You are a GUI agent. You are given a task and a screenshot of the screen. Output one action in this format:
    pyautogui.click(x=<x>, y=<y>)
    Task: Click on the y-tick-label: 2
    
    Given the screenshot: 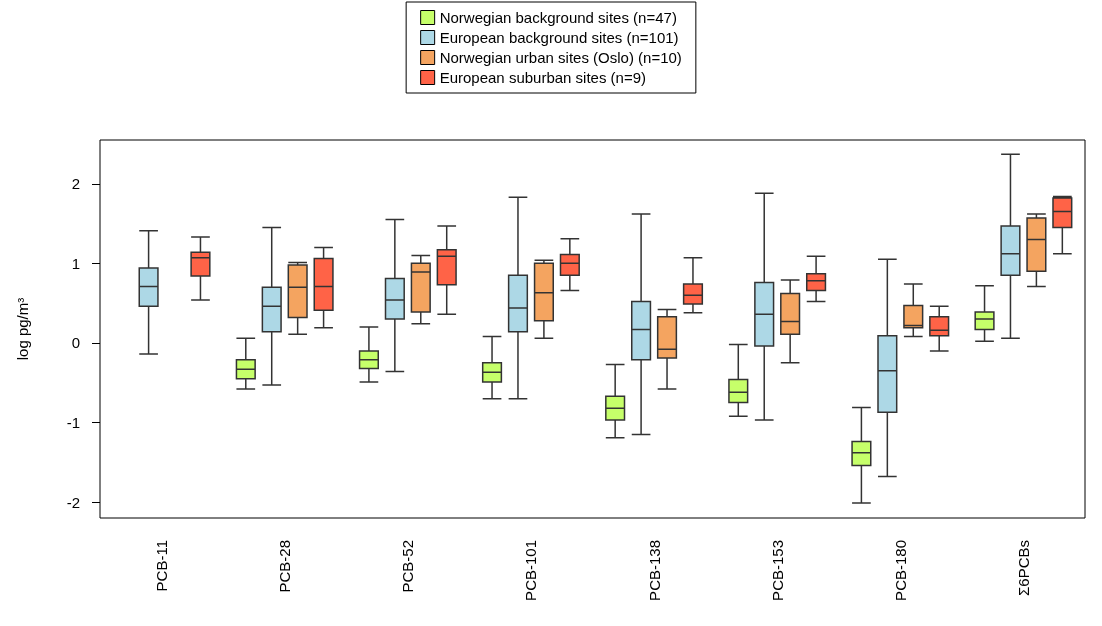 What is the action you would take?
    pyautogui.click(x=75, y=184)
    